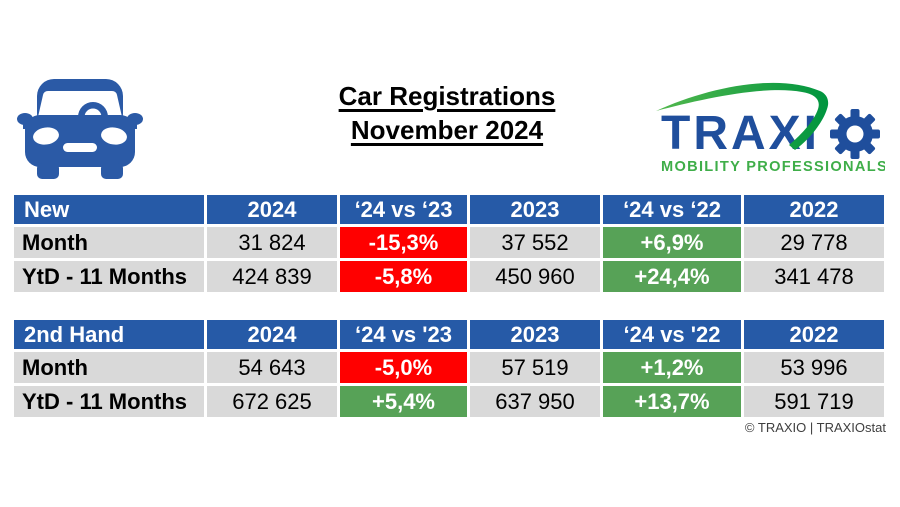 Image resolution: width=900 pixels, height=507 pixels. Describe the element at coordinates (109, 334) in the screenshot. I see `table-title-cell: 2nd Hand` at that location.